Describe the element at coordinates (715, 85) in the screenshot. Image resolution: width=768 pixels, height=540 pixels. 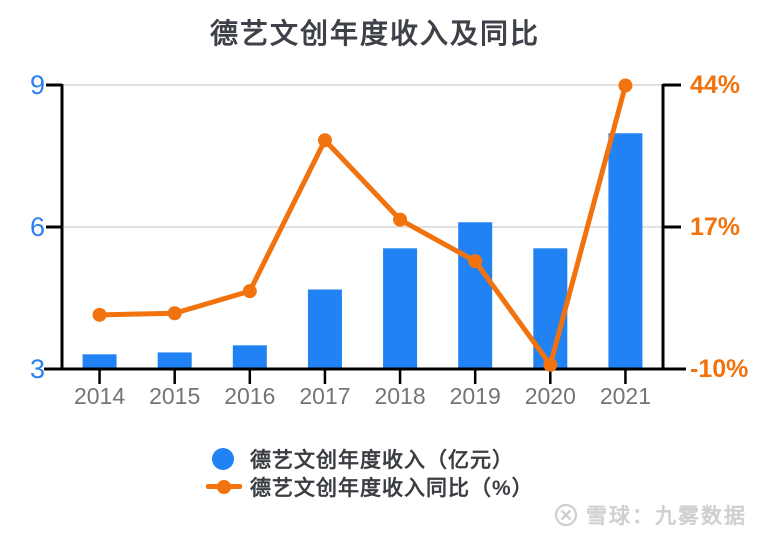
I see `right-axis-label-44%: 44%` at that location.